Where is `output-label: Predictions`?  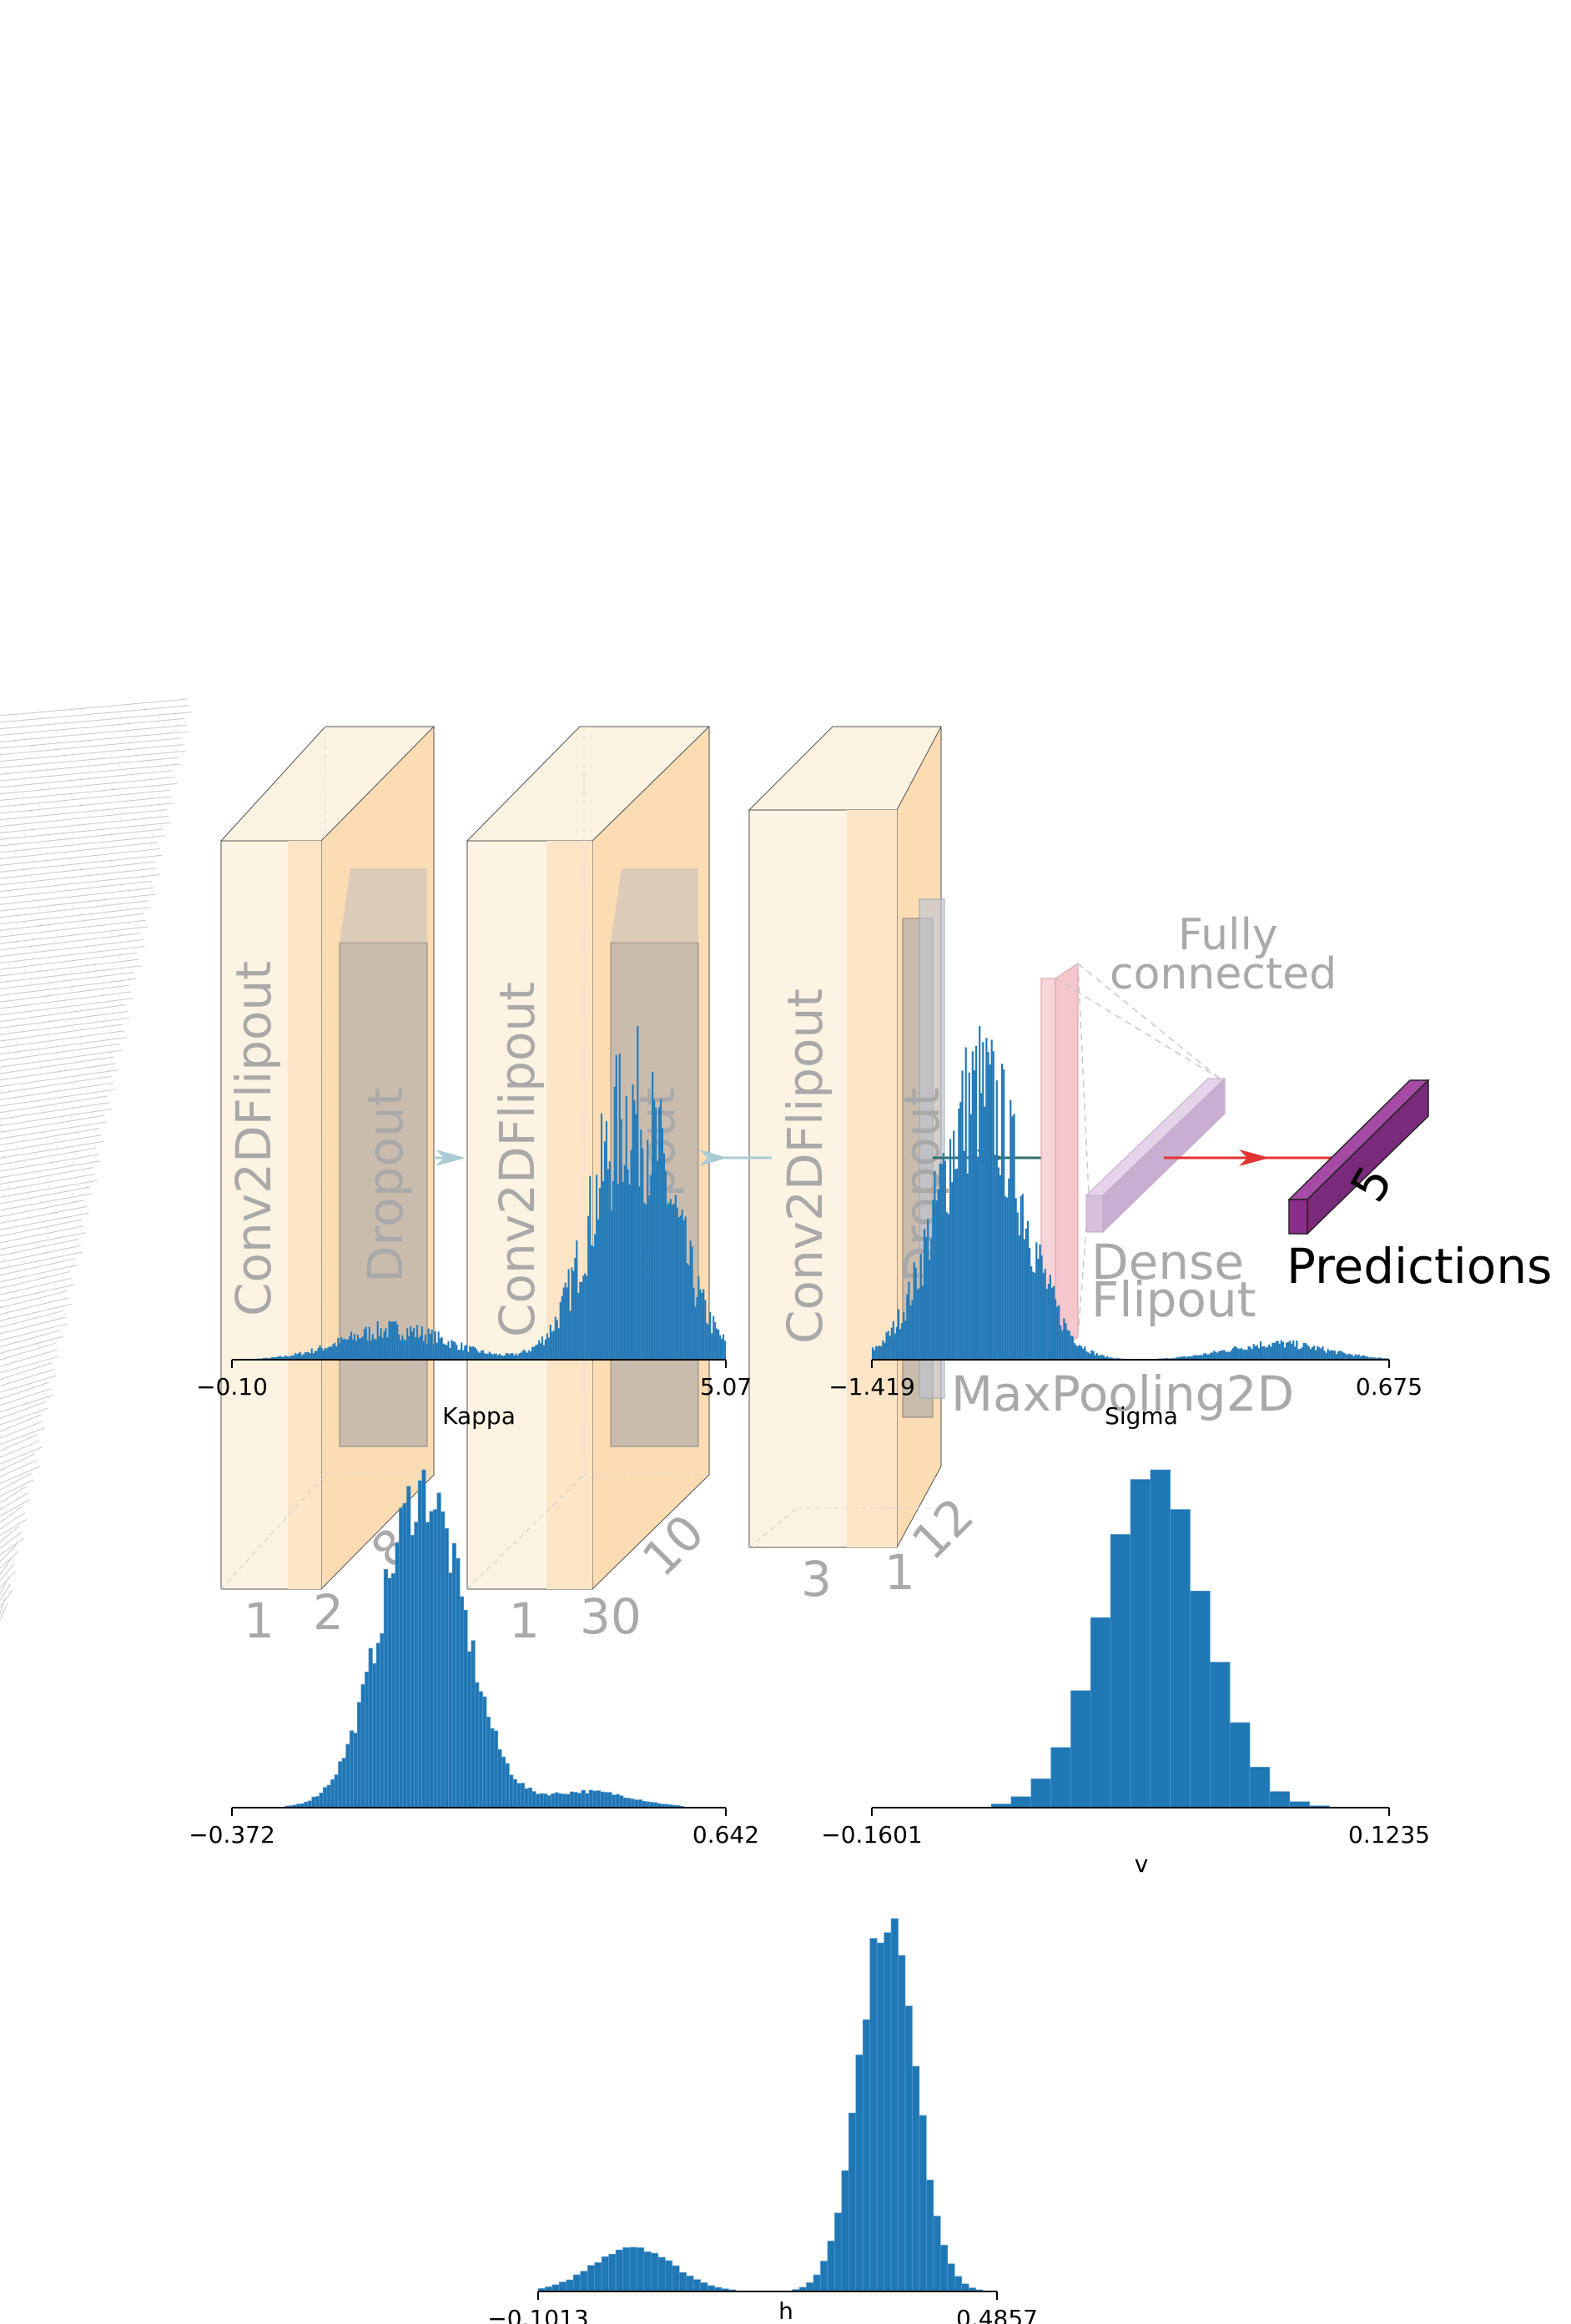
output-label: Predictions is located at coordinates (1419, 1266).